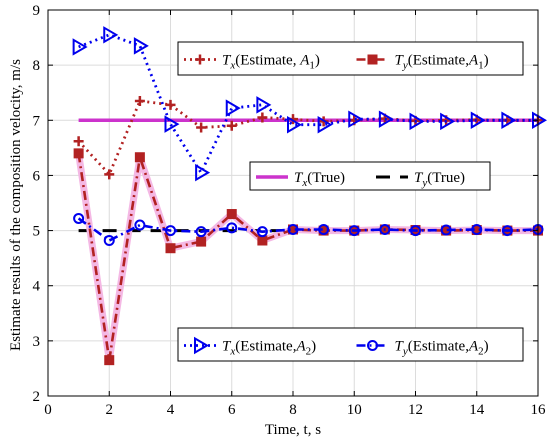 Image resolution: width=550 pixels, height=444 pixels. Describe the element at coordinates (354, 410) in the screenshot. I see `x-tick-label: 10` at that location.